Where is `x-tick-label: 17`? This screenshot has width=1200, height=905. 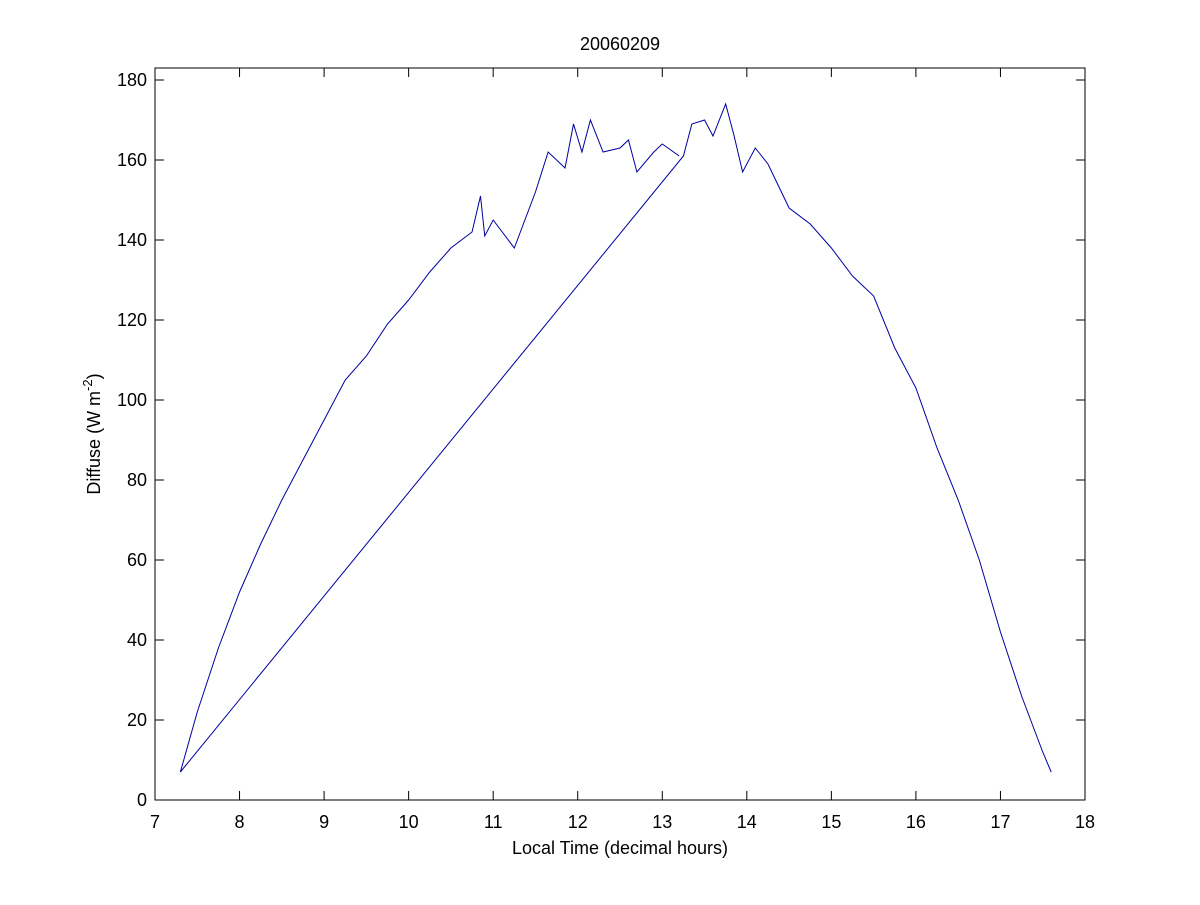
x-tick-label: 17 is located at coordinates (1000, 822).